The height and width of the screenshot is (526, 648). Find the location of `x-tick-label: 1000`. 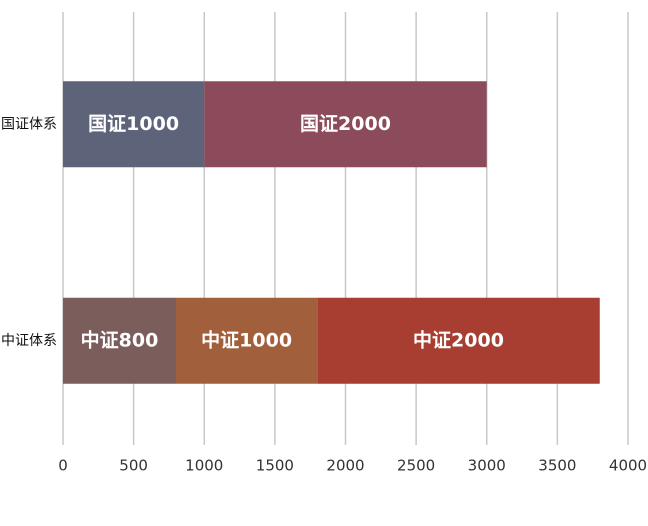

x-tick-label: 1000 is located at coordinates (204, 466).